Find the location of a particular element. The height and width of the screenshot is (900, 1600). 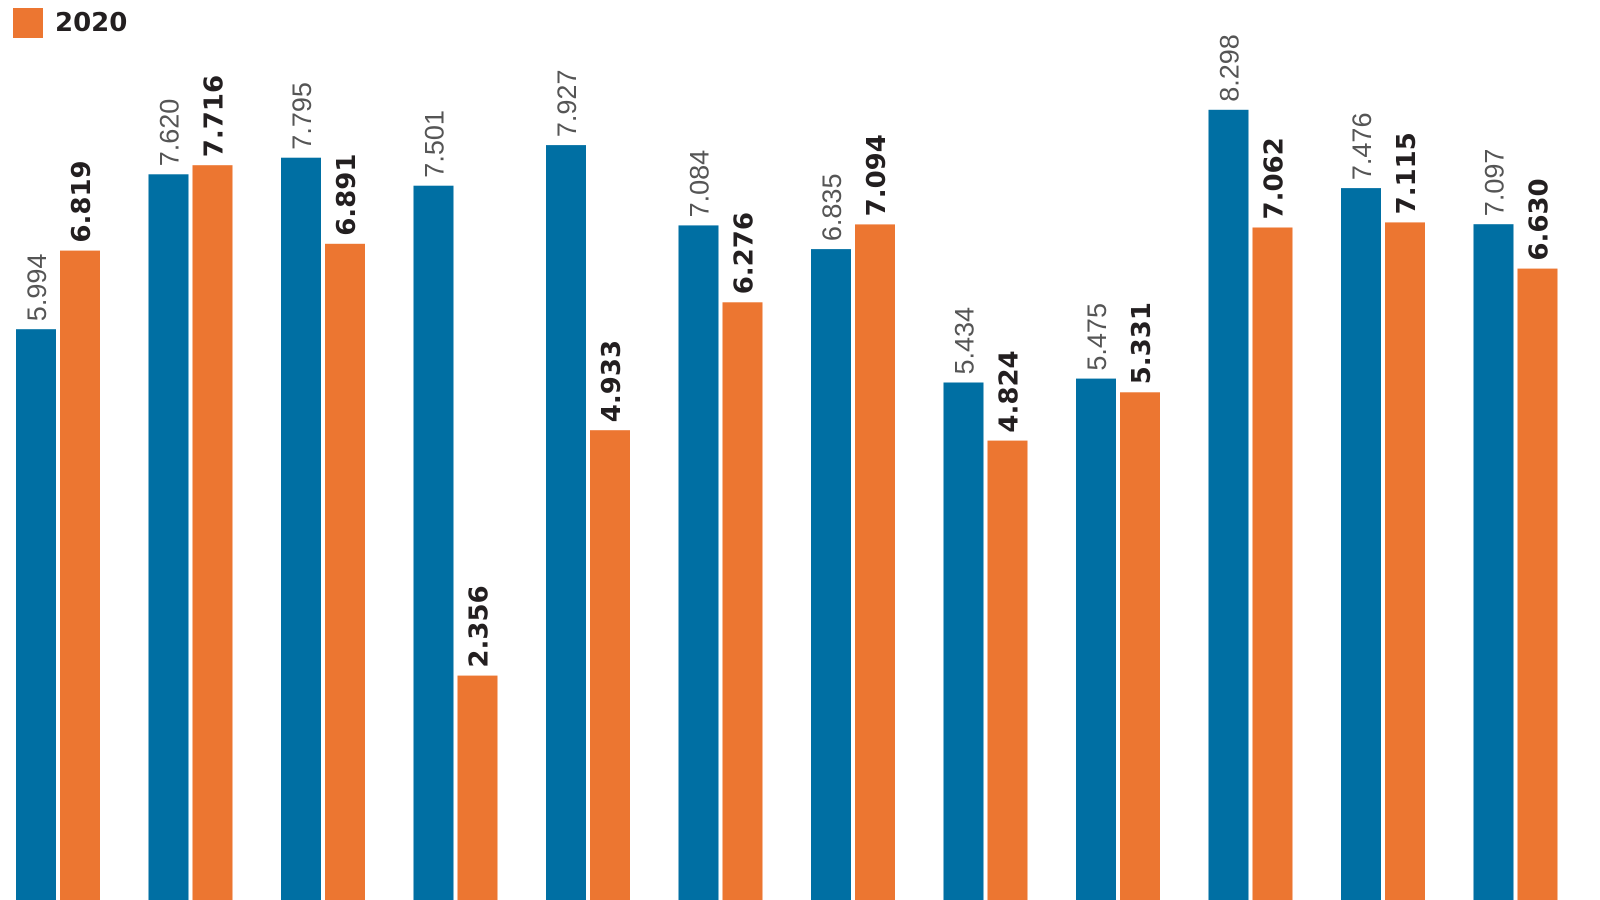

data-label-series-2-9: 5.331 is located at coordinates (1142, 343).